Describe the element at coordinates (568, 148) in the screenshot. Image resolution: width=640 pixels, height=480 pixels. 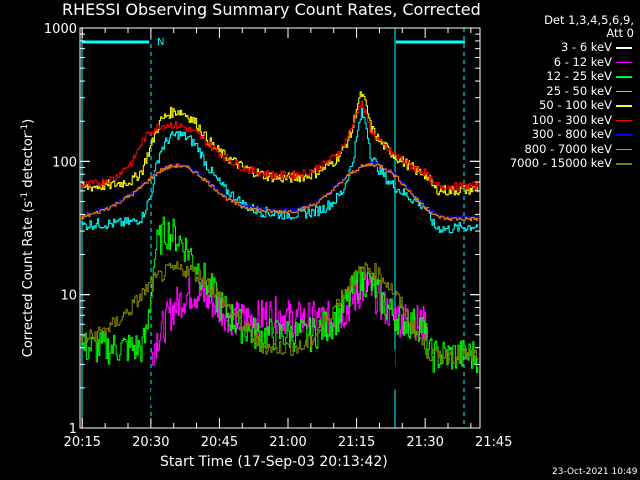
I see `legend-item-label: 800 - 7000 keV` at that location.